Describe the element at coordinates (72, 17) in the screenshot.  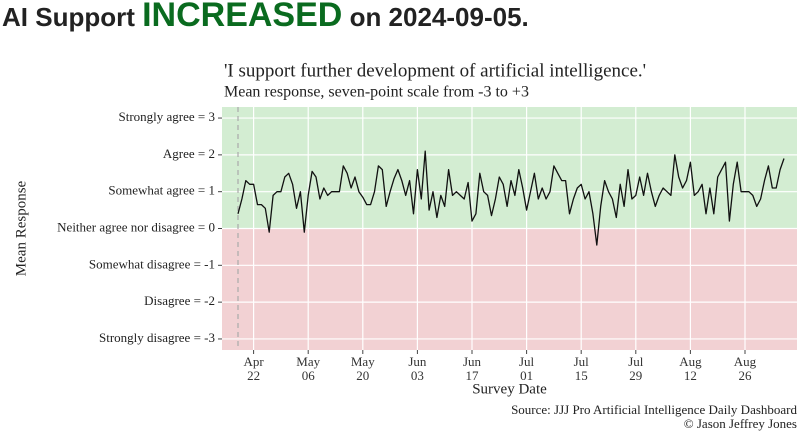
I see `title-part: AI Support` at that location.